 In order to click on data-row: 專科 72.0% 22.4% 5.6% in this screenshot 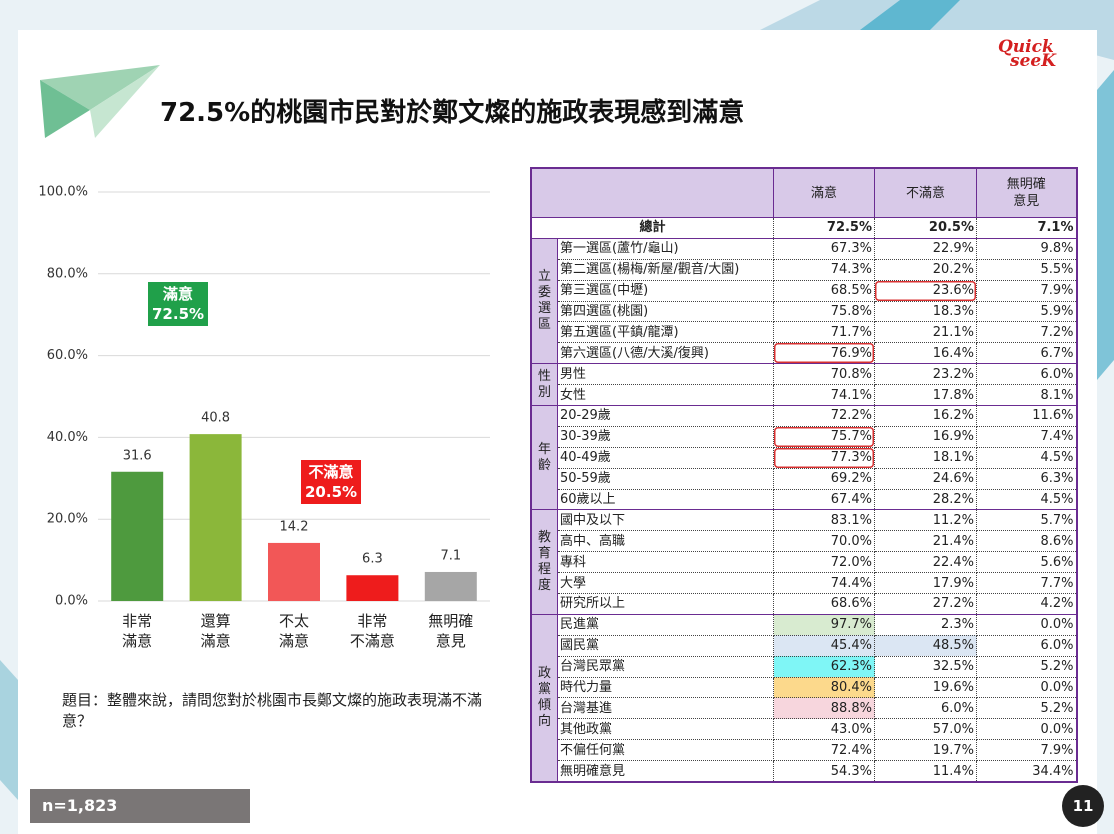, I will do `click(804, 562)`.